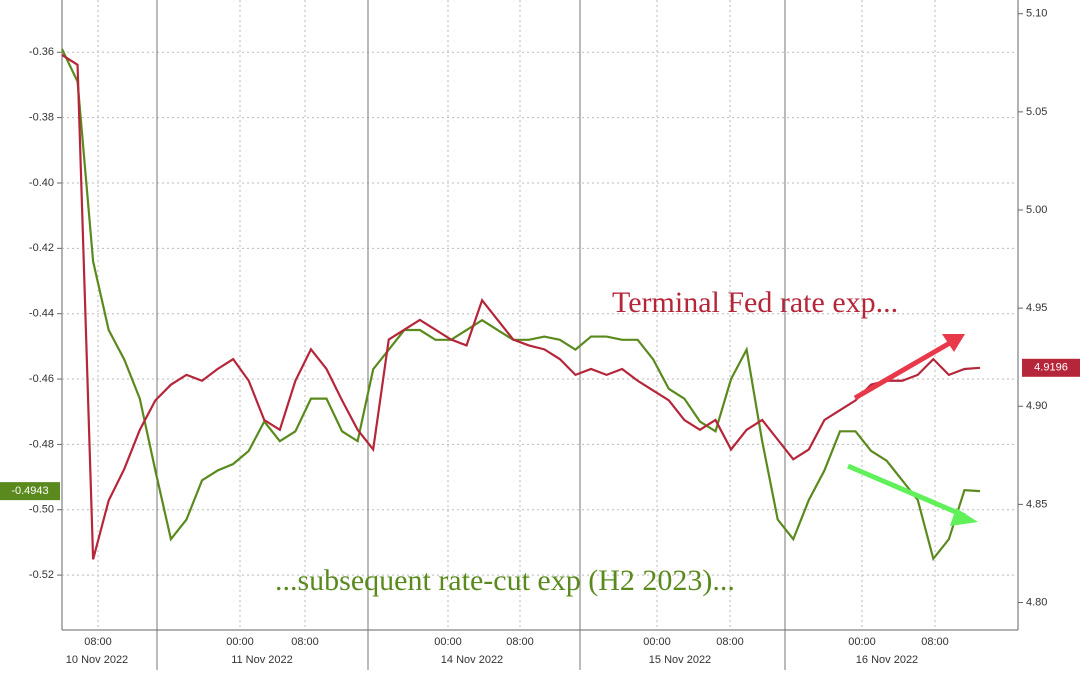  Describe the element at coordinates (41, 52) in the screenshot. I see `y-tick-label: -0.36` at that location.